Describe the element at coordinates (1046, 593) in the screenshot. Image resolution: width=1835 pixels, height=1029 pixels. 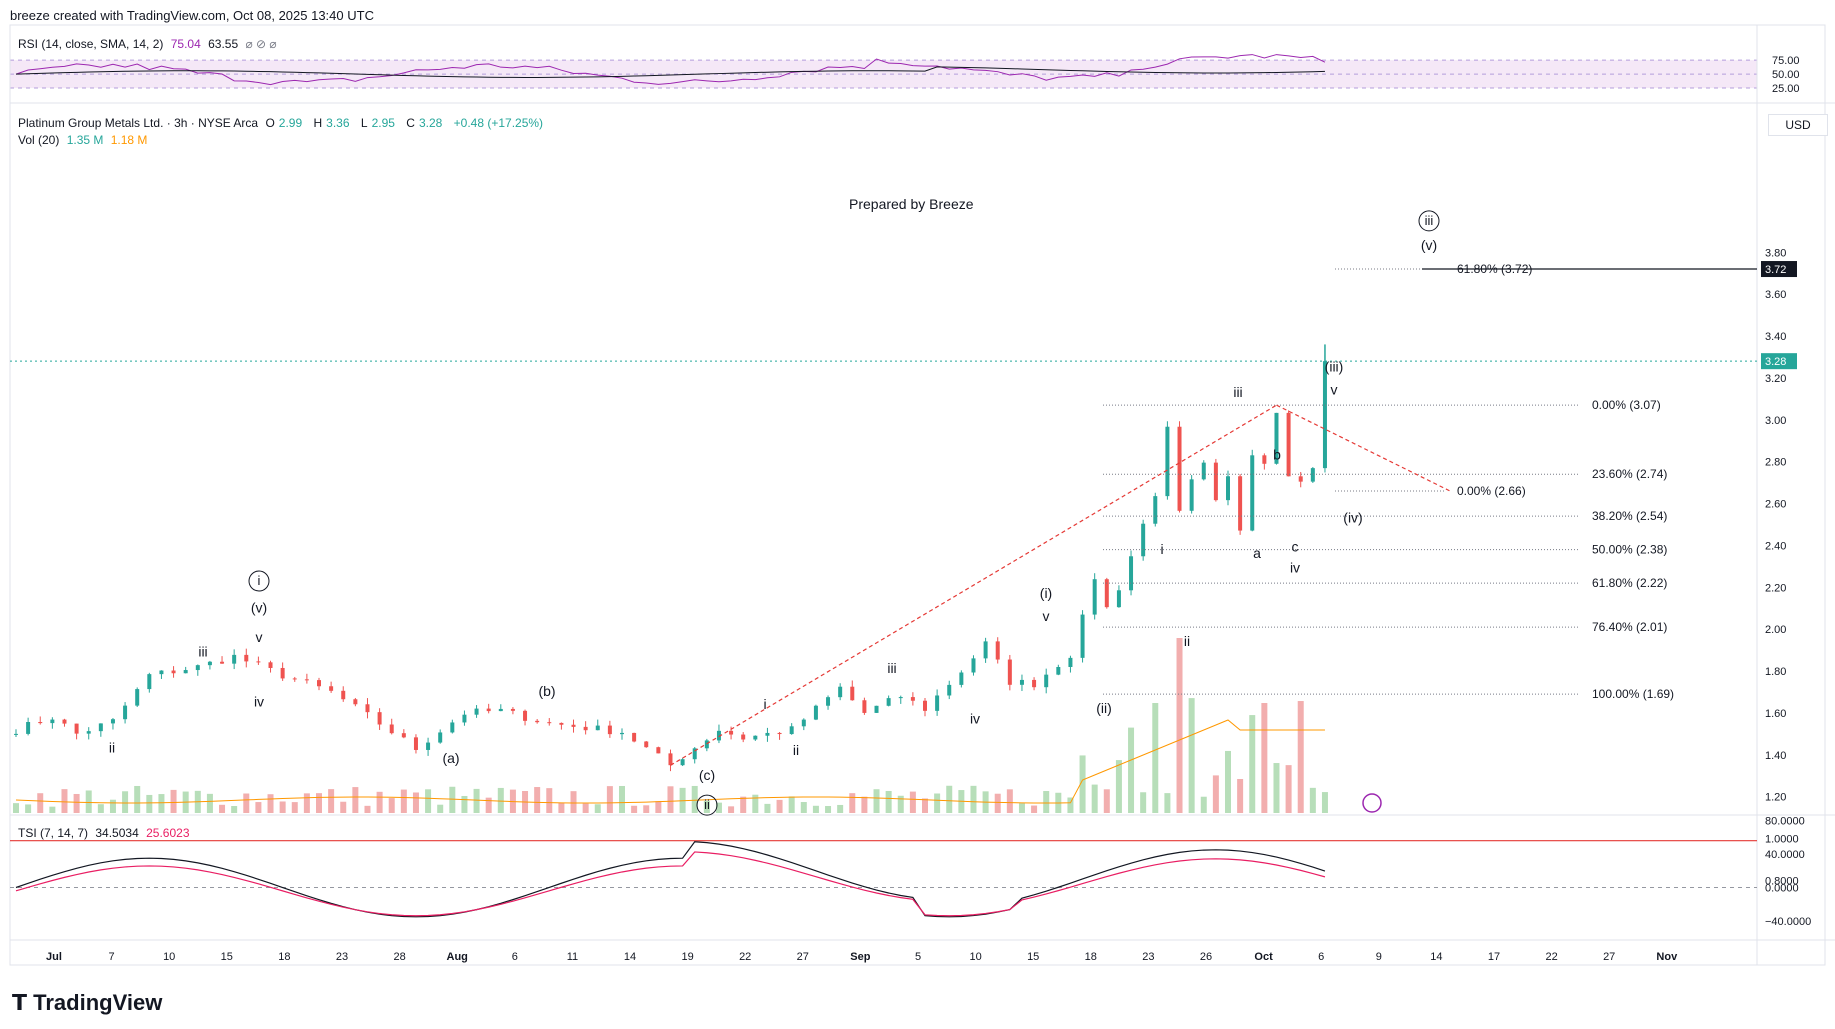
I see `wave-label: (i)` at that location.